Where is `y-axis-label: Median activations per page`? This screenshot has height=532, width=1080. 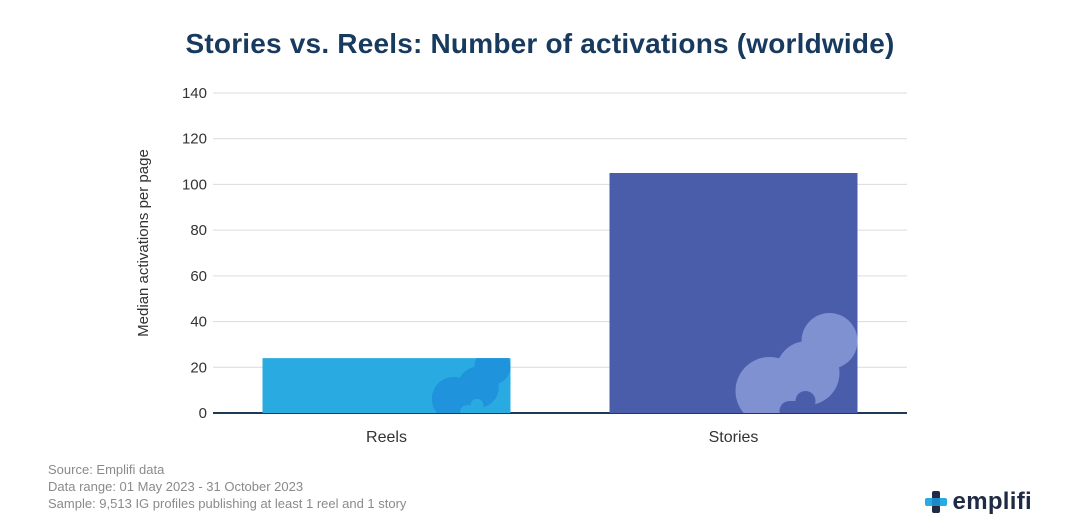
y-axis-label: Median activations per page is located at coordinates (143, 243).